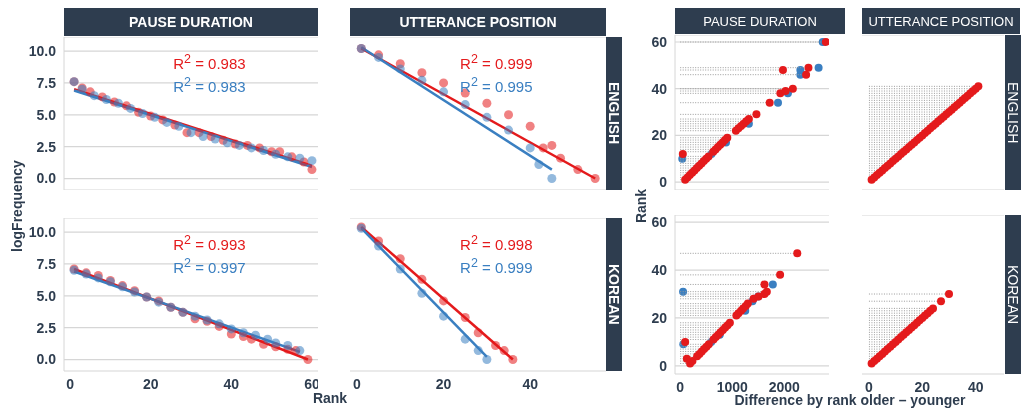 This screenshot has height=412, width=1027. I want to click on x-axis-title: Rank, so click(330, 398).